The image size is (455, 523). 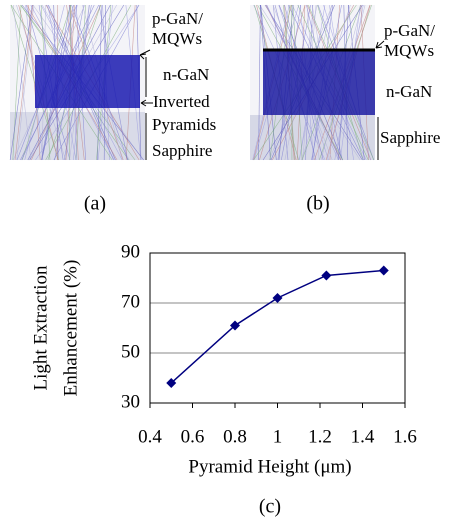 What do you see at coordinates (184, 124) in the screenshot?
I see `label: Pyramids` at bounding box center [184, 124].